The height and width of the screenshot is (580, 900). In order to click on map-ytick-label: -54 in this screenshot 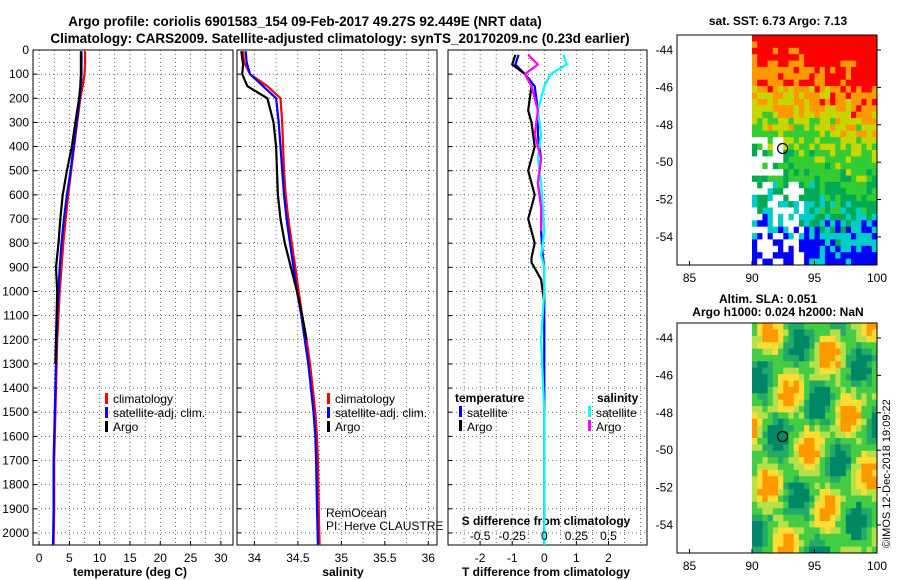, I will do `click(665, 237)`.